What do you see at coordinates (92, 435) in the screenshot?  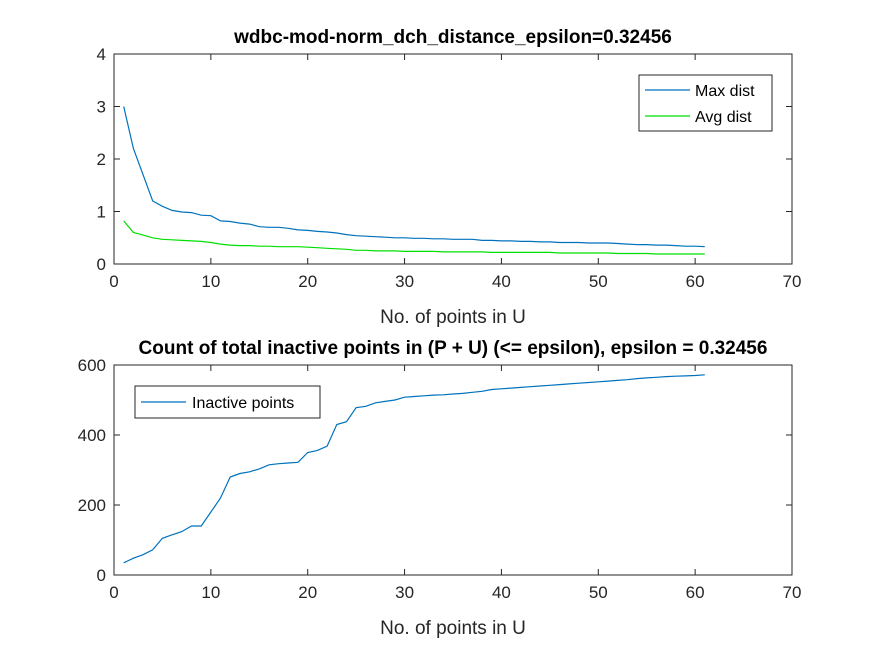 I see `y-tick-label: 400` at bounding box center [92, 435].